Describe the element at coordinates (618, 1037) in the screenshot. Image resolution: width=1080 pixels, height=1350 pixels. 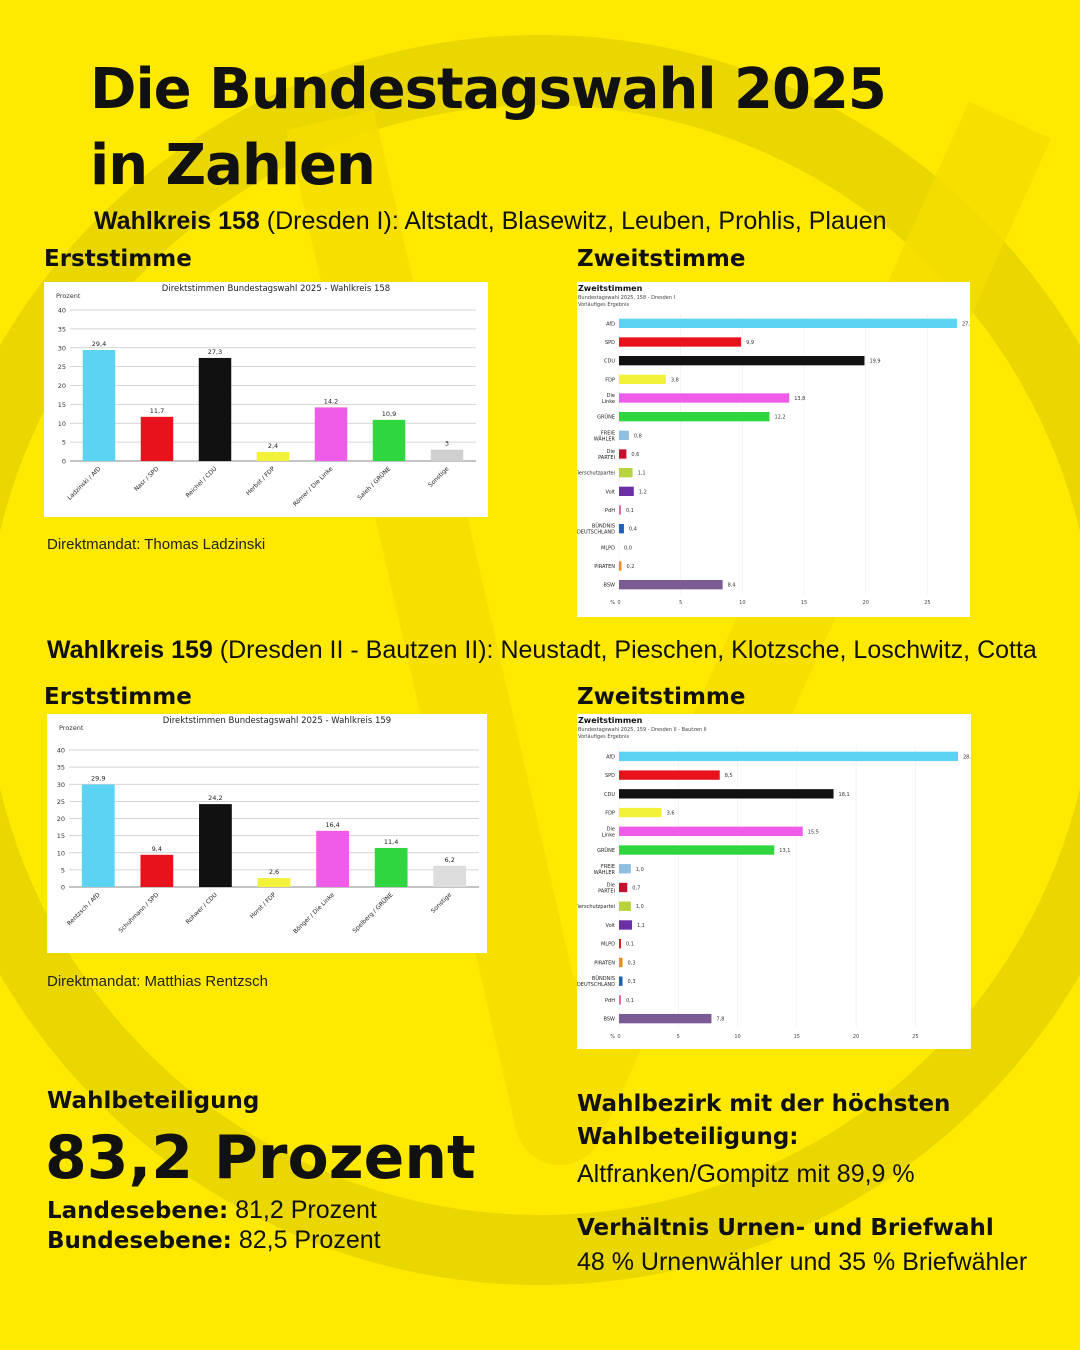
I see `x-tick-label: 0` at that location.